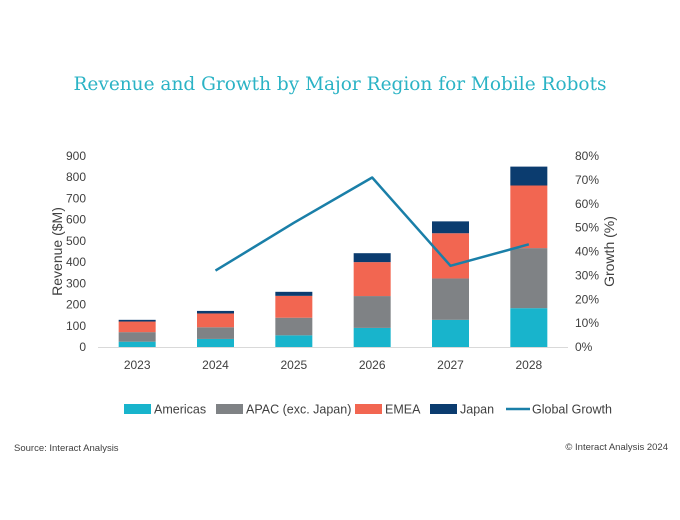  Describe the element at coordinates (76, 220) in the screenshot. I see `y-tick-label: 600` at that location.